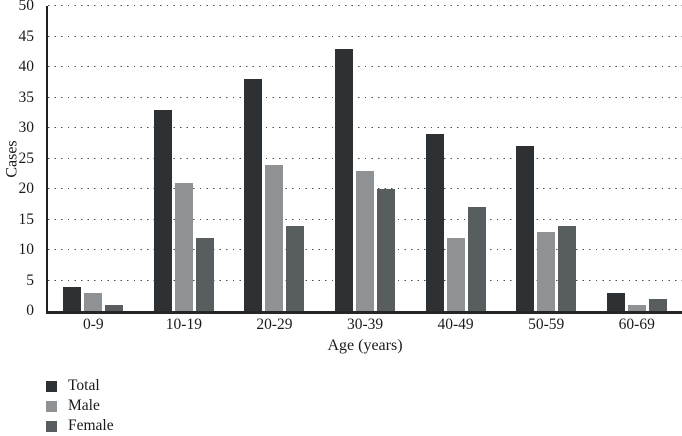 This screenshot has height=436, width=682. Describe the element at coordinates (636, 324) in the screenshot. I see `x-tick-label: 60-69` at that location.